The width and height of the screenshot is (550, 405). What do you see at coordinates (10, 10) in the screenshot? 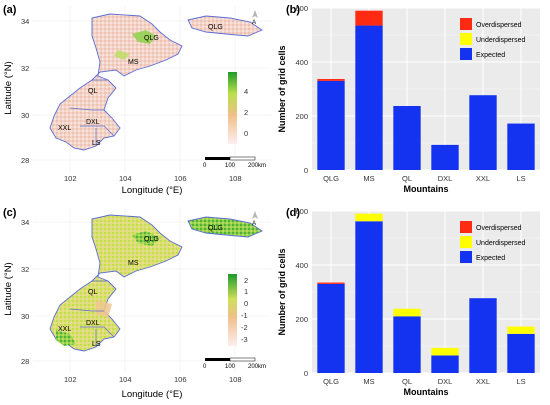
I see `panel-a-label: (a)` at bounding box center [10, 10].